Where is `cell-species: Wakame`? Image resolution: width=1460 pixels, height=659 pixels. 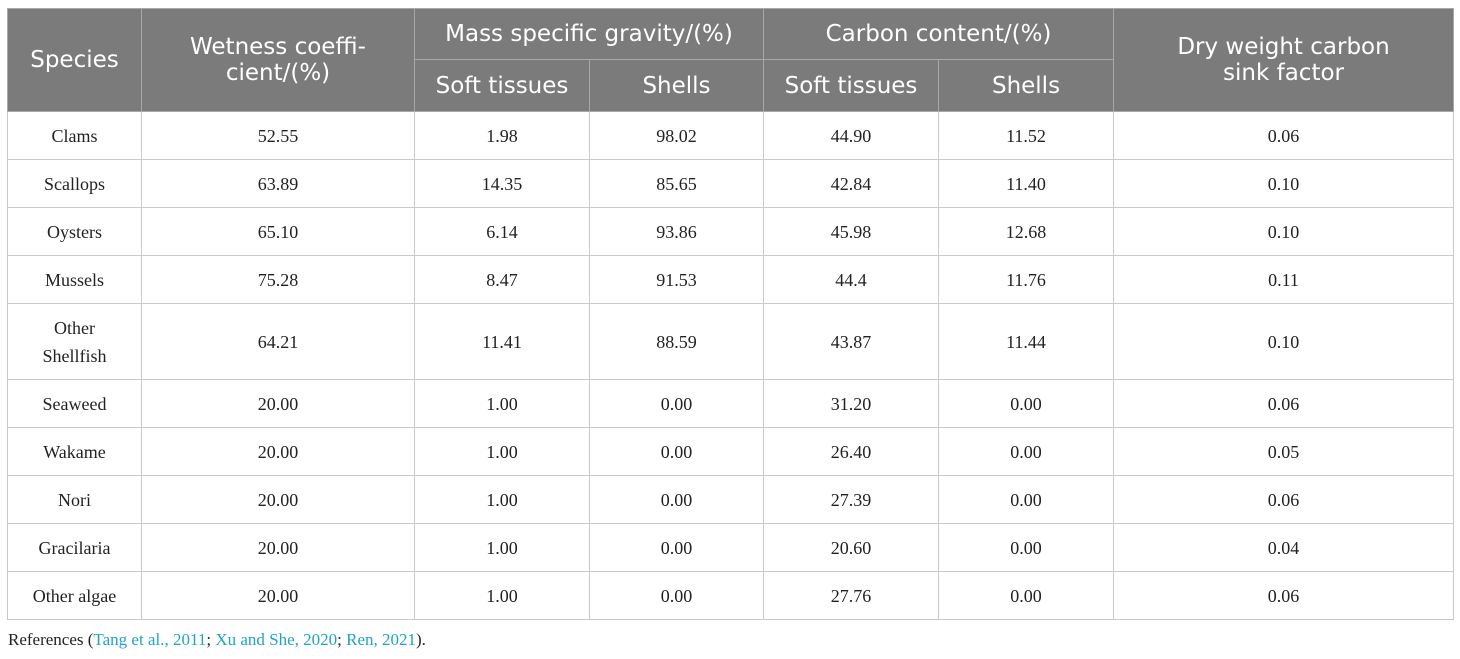
cell-species: Wakame is located at coordinates (74, 451).